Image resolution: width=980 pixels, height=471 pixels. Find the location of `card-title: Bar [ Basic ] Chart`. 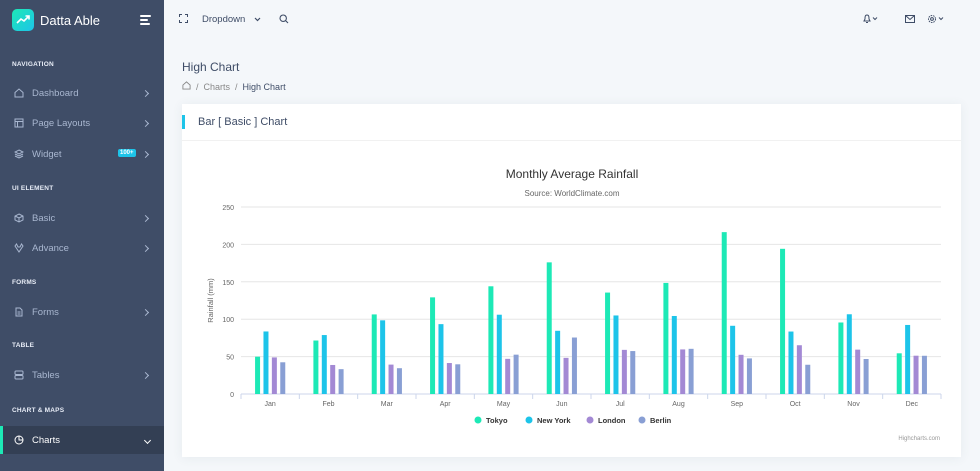

card-title: Bar [ Basic ] Chart is located at coordinates (243, 122).